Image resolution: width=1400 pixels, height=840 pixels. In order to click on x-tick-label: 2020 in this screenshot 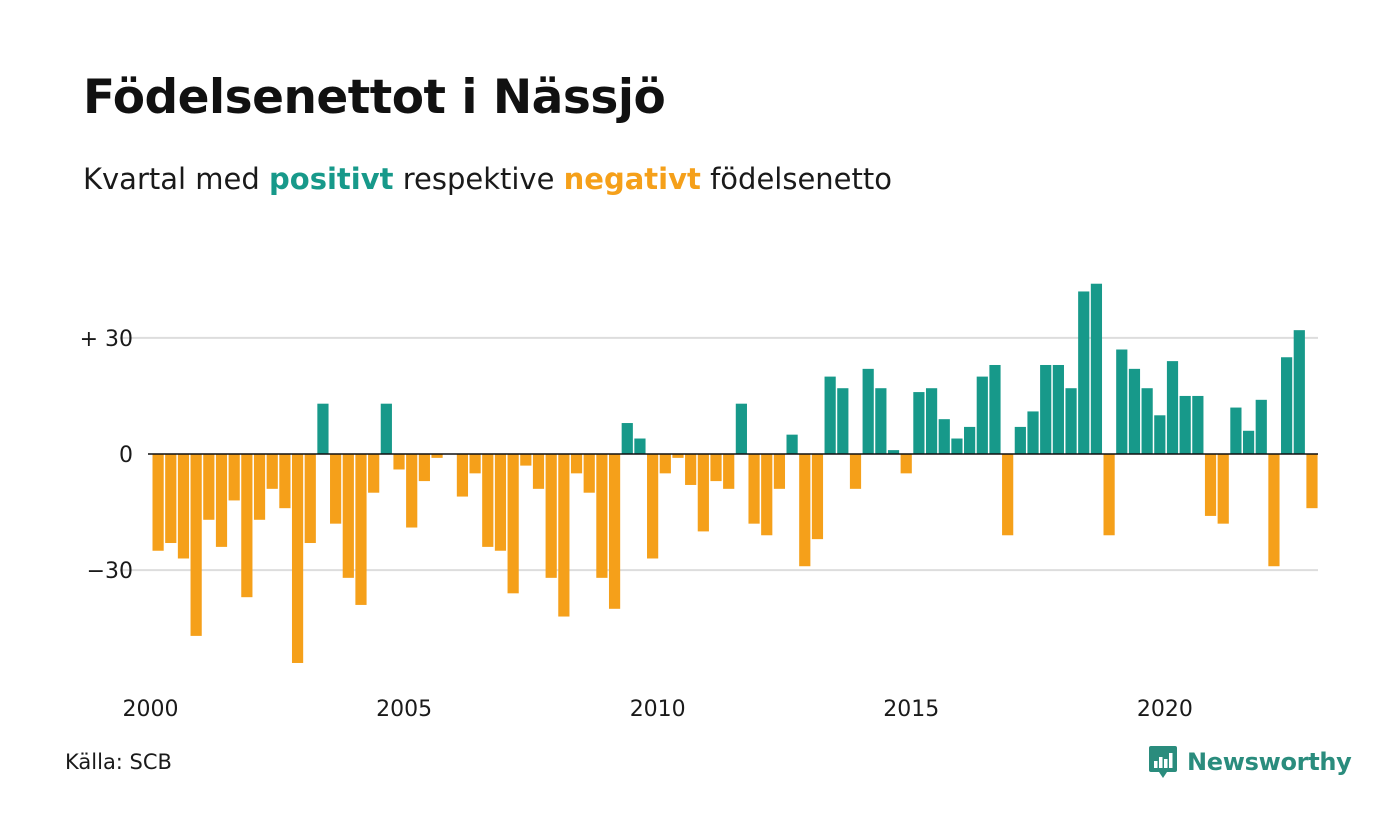, I will do `click(1165, 709)`.